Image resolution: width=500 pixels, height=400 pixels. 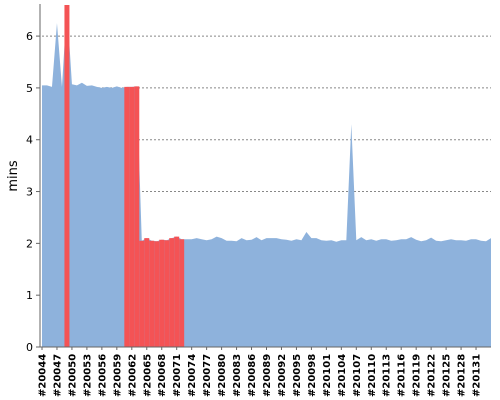 What do you see at coordinates (132, 375) in the screenshot?
I see `x-tick-label: #20062` at bounding box center [132, 375].